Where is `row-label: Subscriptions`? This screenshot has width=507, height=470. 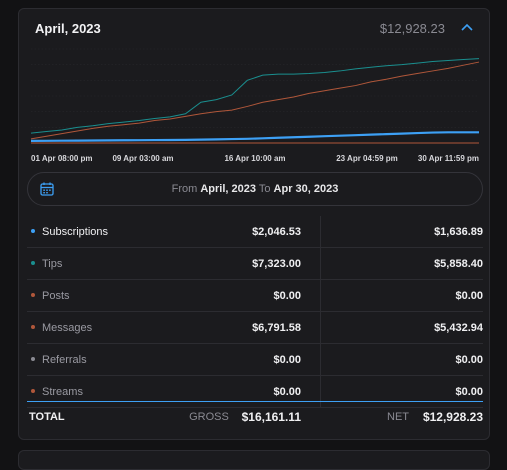
row-label: Subscriptions is located at coordinates (75, 232).